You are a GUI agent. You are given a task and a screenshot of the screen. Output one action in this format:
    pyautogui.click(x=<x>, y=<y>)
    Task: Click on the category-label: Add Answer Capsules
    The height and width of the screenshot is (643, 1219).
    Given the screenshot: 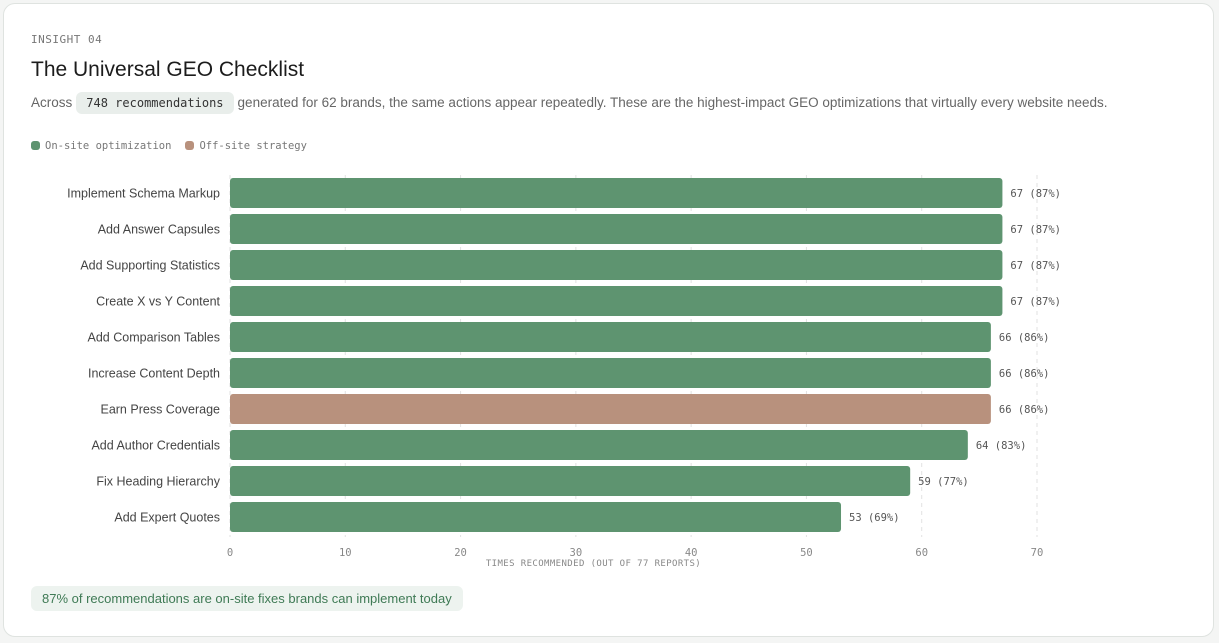 What is the action you would take?
    pyautogui.click(x=159, y=230)
    